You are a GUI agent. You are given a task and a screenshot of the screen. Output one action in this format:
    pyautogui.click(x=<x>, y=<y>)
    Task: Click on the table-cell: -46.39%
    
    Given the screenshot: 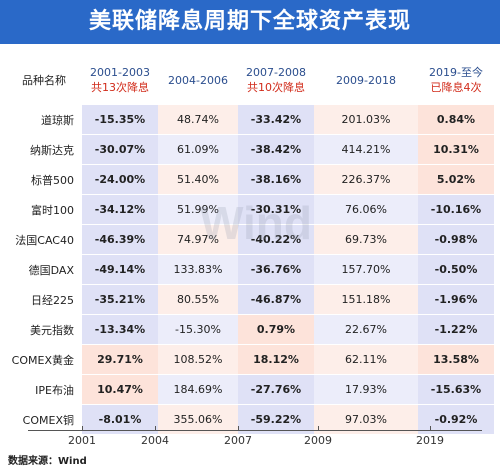 What is the action you would take?
    pyautogui.click(x=120, y=239)
    